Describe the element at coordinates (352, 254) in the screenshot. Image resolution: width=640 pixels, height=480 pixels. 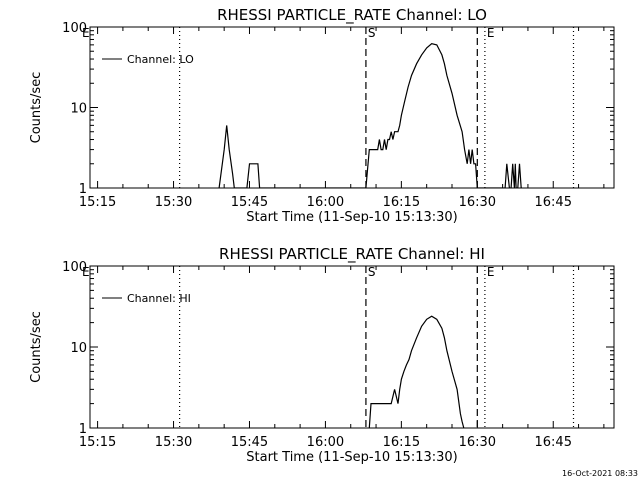
I see `chart-title: RHESSI PARTICLE_RATE Channel: HI` at that location.